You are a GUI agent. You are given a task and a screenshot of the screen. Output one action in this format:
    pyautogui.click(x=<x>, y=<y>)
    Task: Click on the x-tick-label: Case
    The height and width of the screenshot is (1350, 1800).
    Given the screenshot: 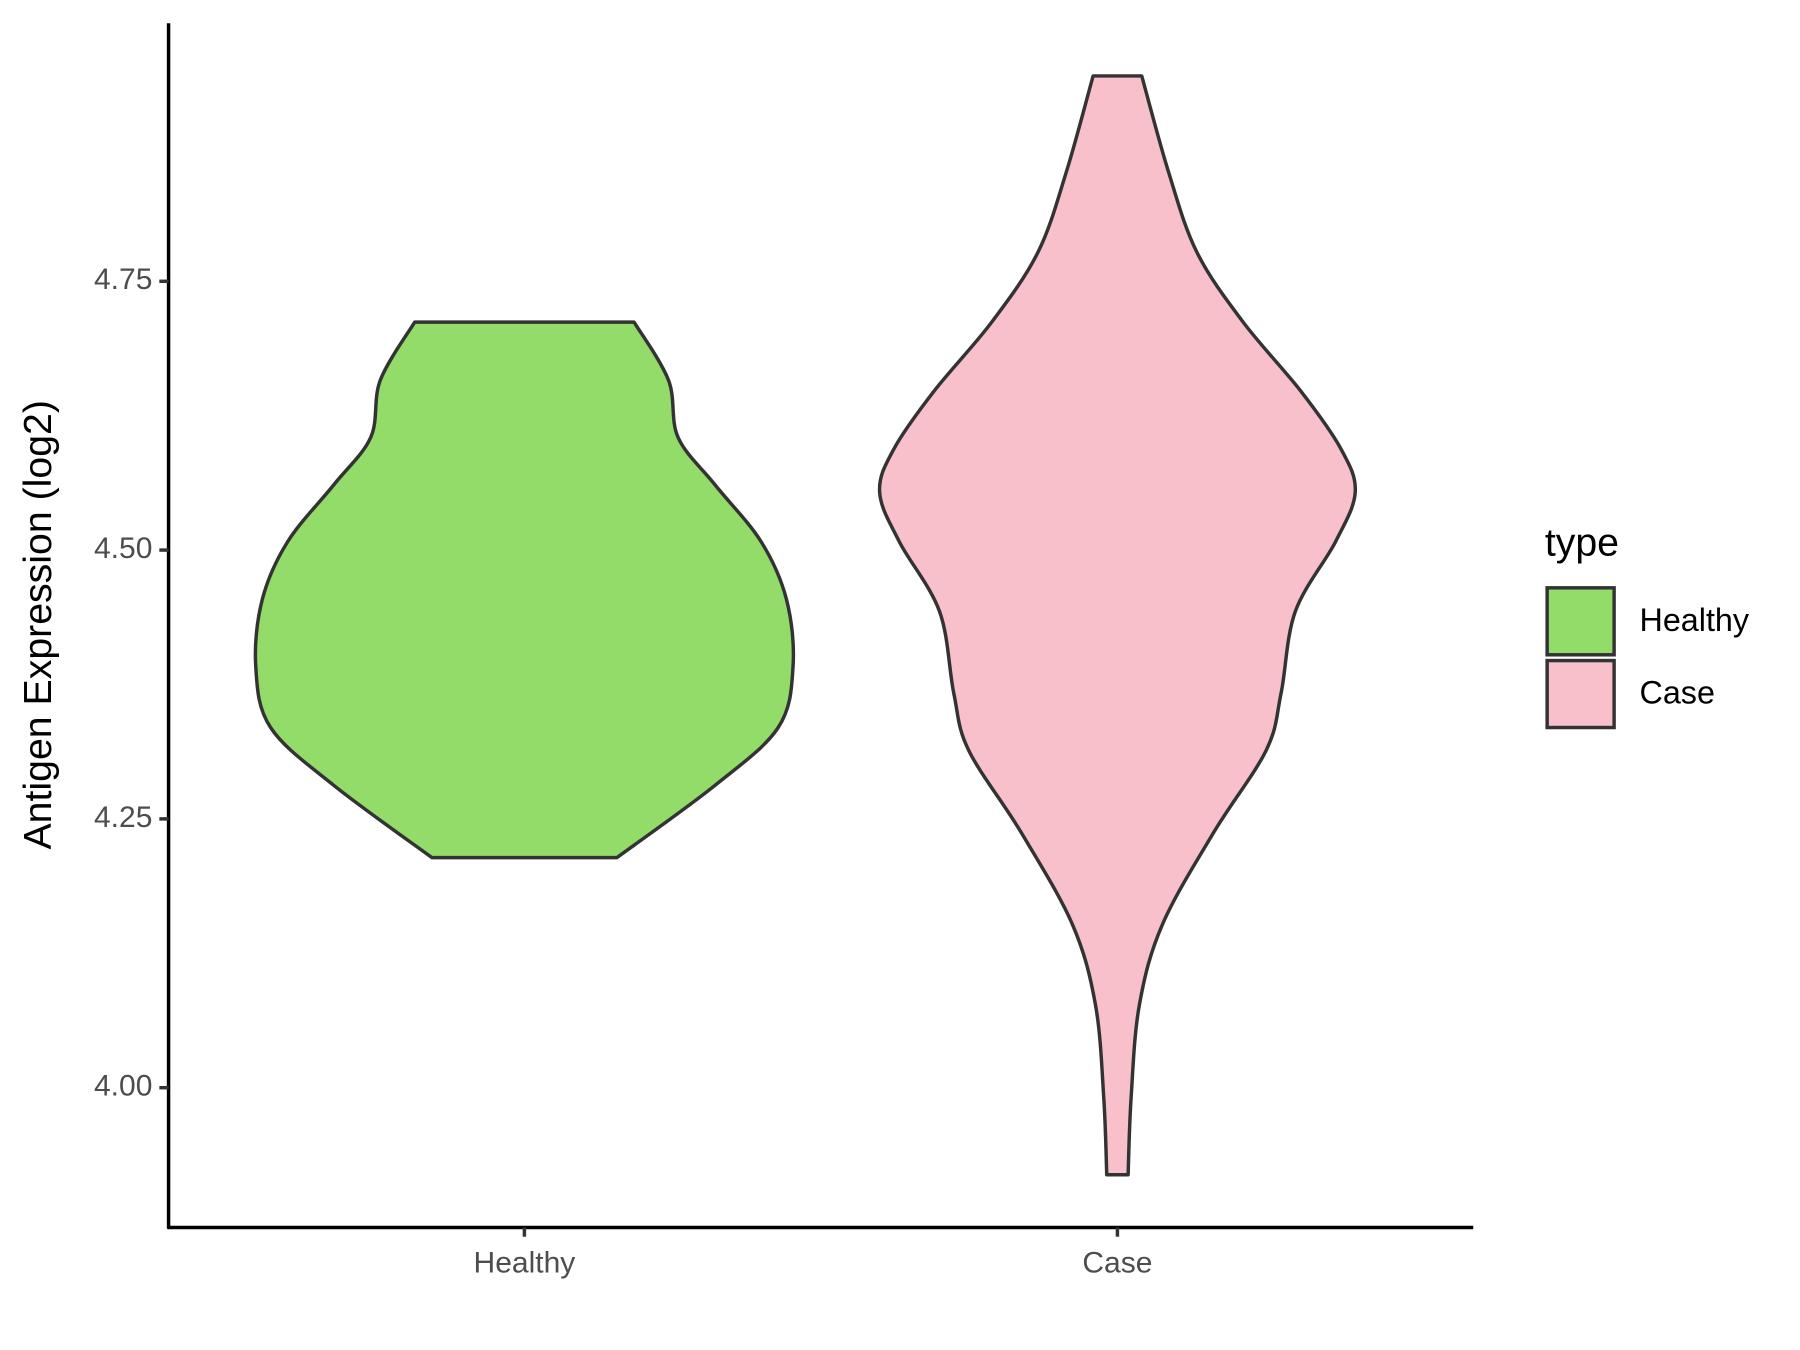 What is the action you would take?
    pyautogui.click(x=1117, y=1262)
    